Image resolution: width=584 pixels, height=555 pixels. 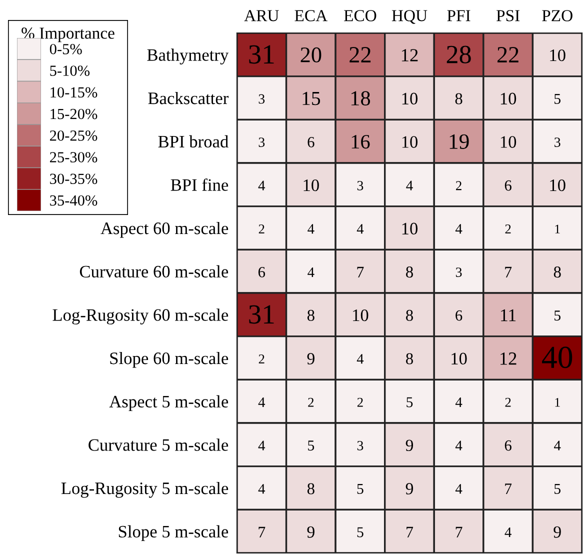 I want to click on x-tick-label: PSI, so click(x=508, y=16).